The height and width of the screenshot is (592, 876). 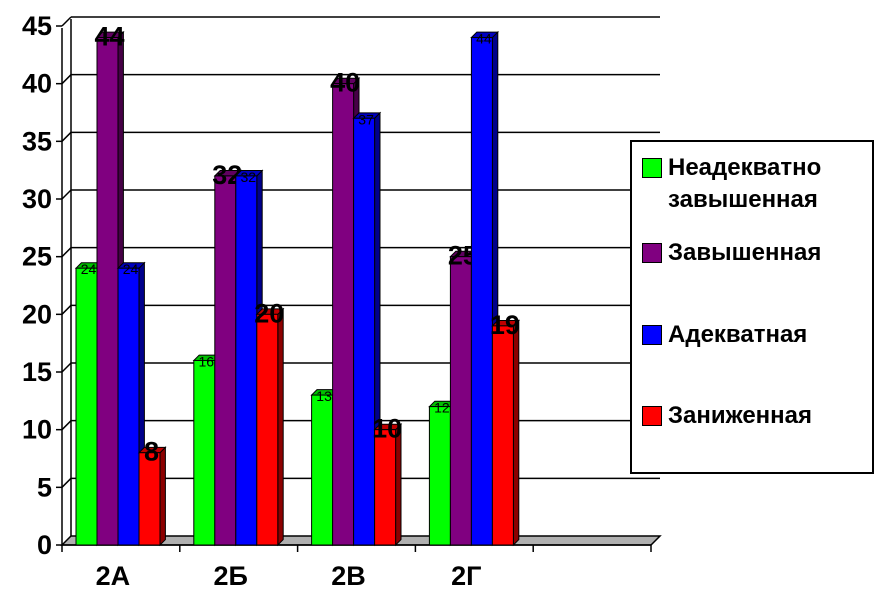 I want to click on legend-item-3: Адекватная, so click(x=724, y=335).